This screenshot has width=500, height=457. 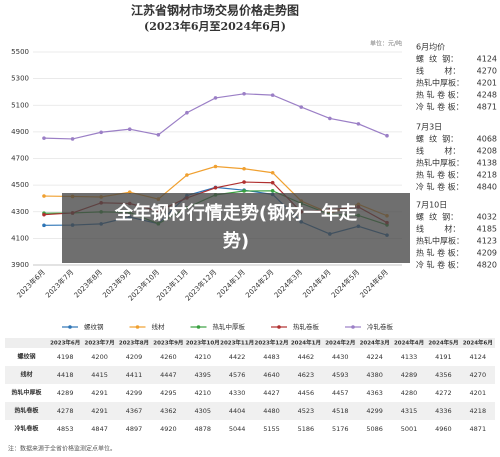 What do you see at coordinates (487, 217) in the screenshot?
I see `note-value: 4032` at bounding box center [487, 217].